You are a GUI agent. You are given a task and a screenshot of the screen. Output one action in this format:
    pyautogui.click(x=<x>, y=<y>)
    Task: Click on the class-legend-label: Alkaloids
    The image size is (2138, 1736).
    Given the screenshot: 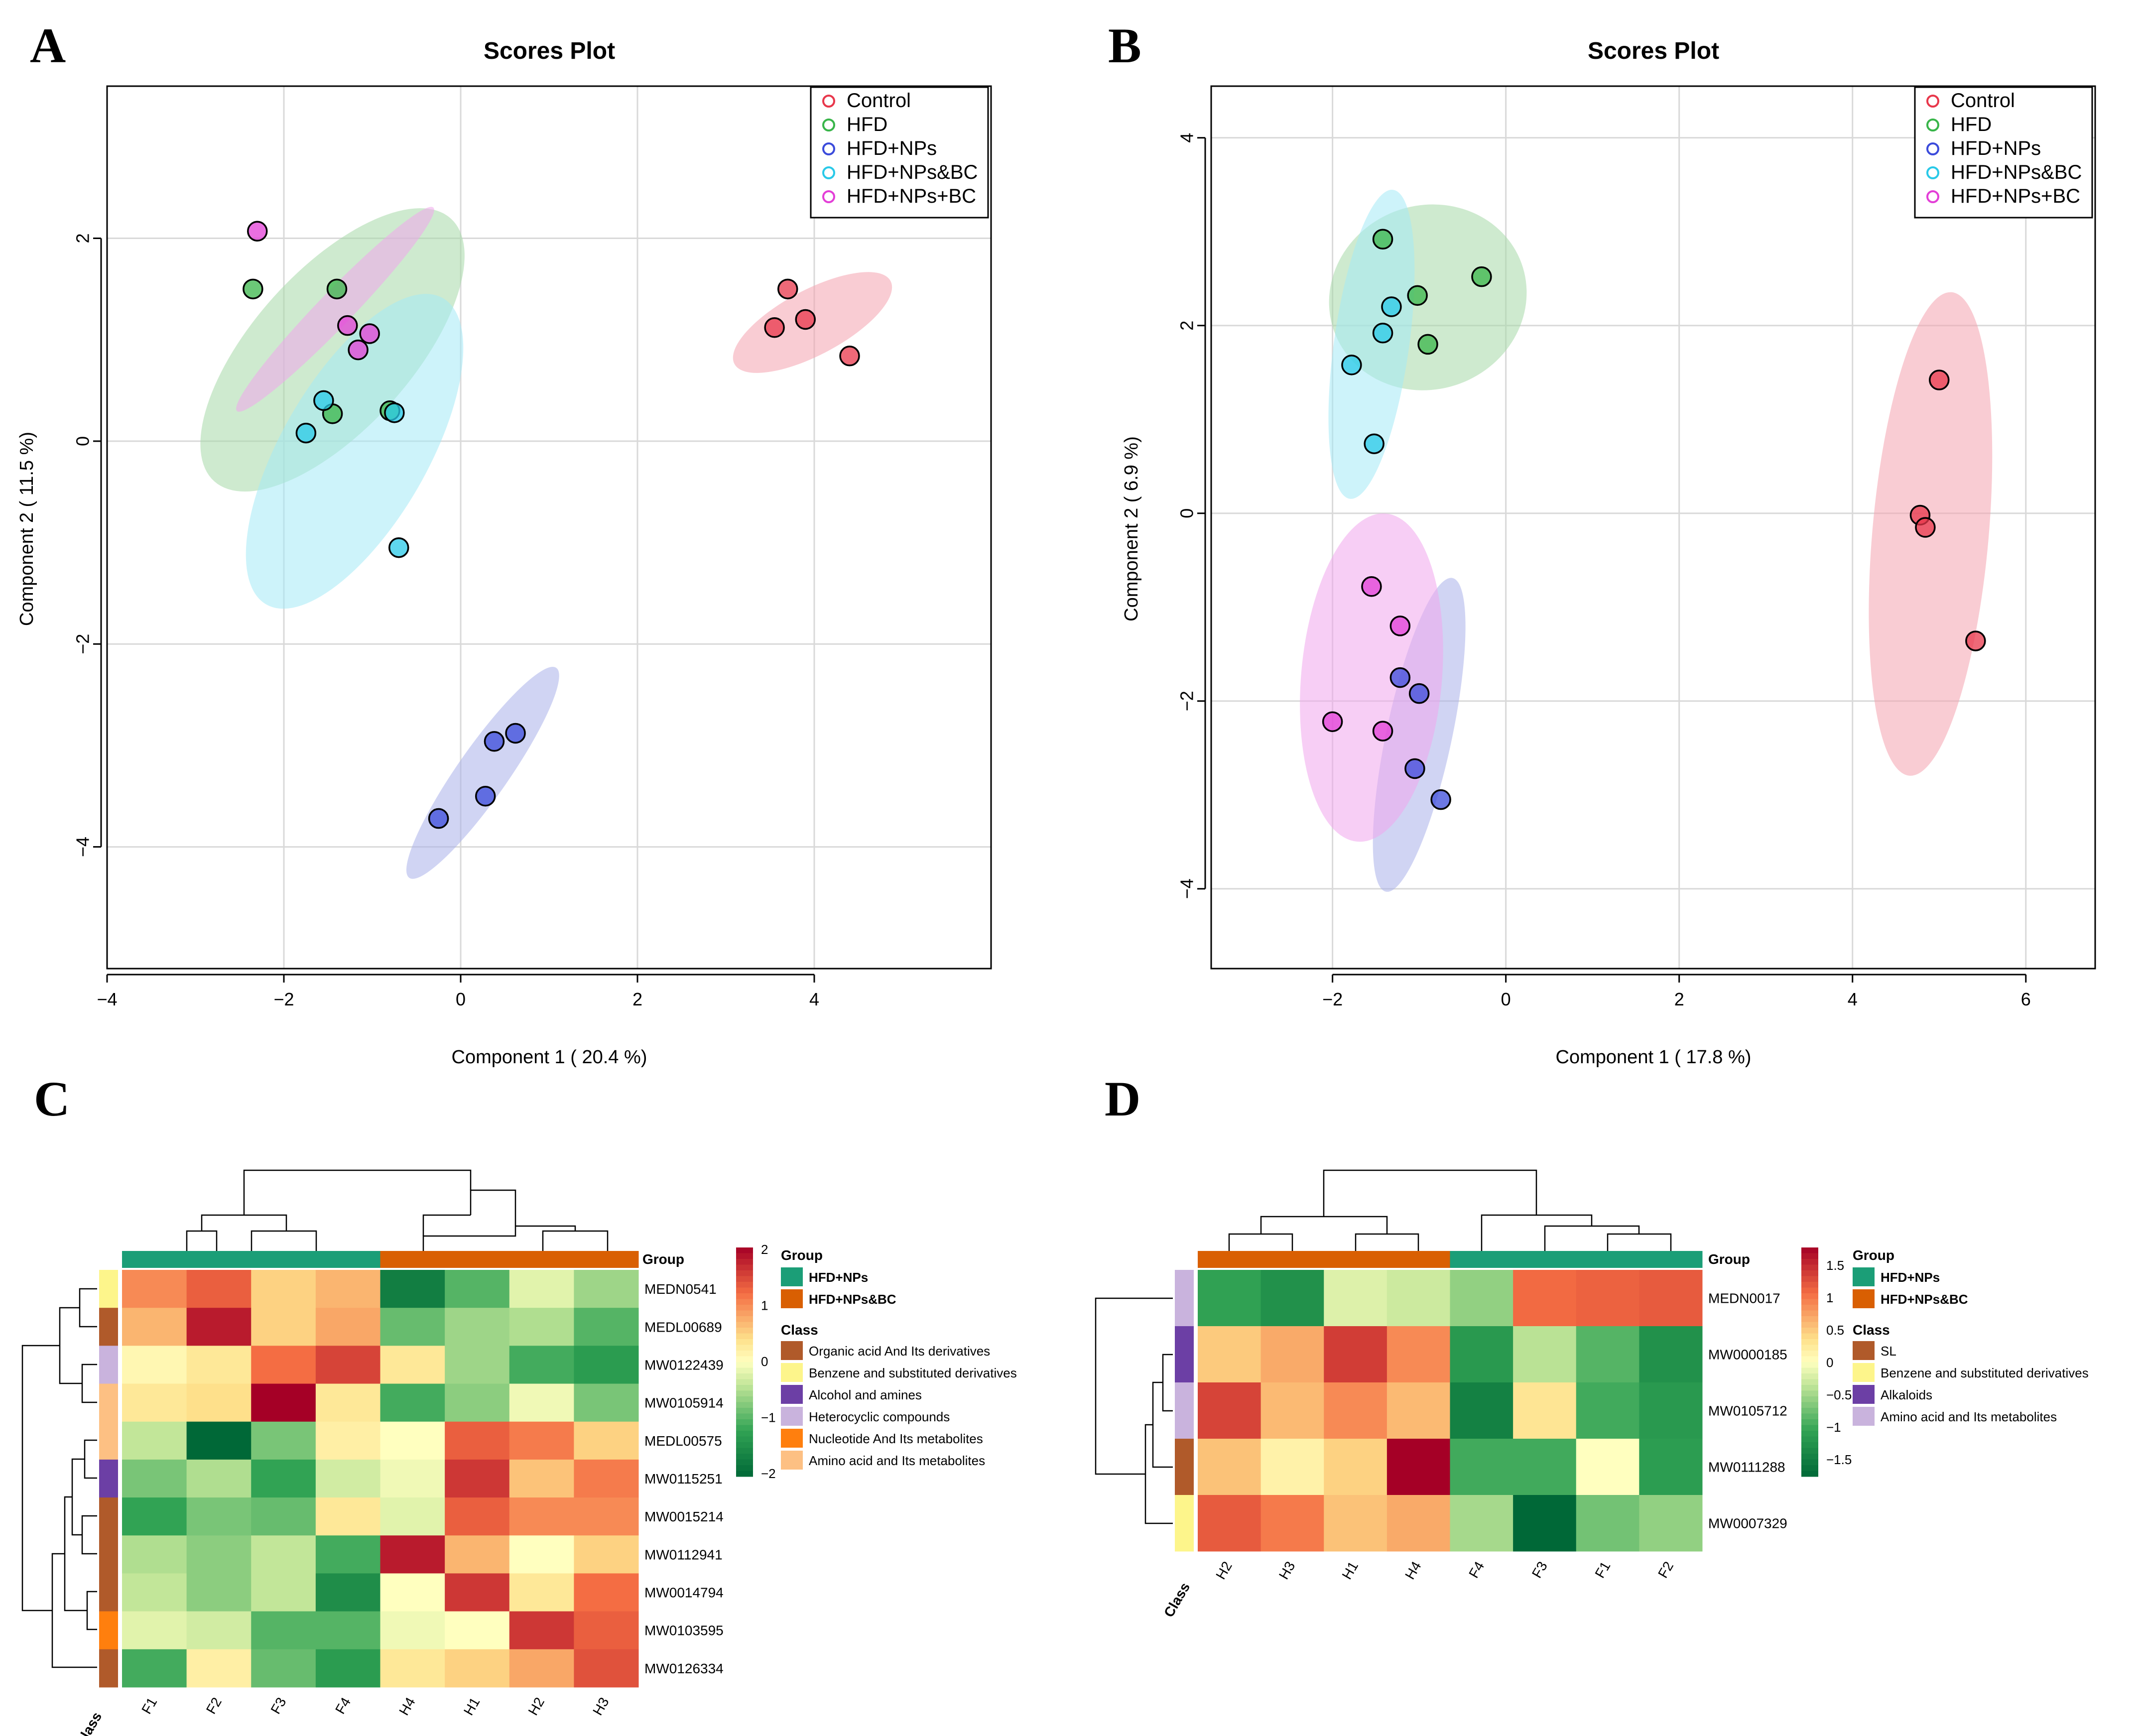 What is the action you would take?
    pyautogui.click(x=1906, y=1394)
    